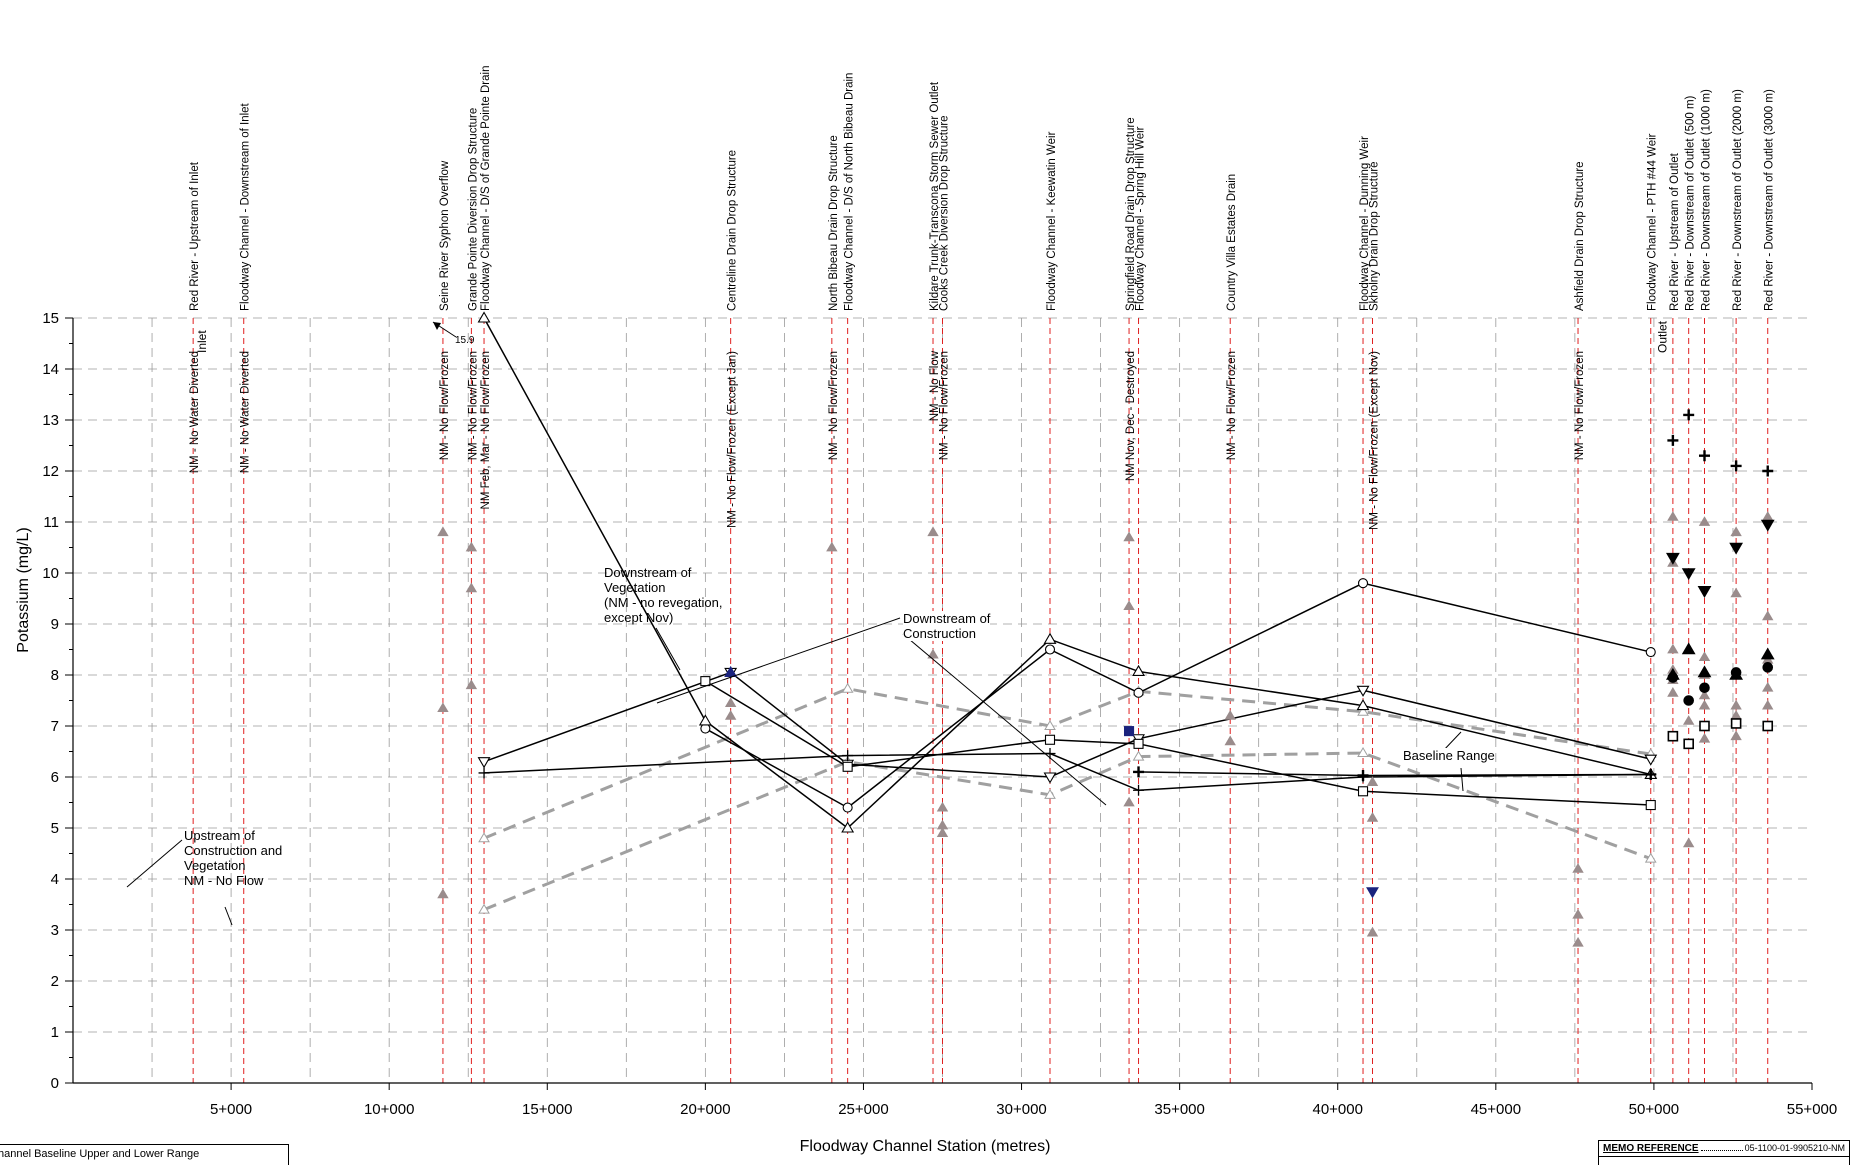 This screenshot has width=1860, height=1165. I want to click on y-tick-label: 3, so click(55, 930).